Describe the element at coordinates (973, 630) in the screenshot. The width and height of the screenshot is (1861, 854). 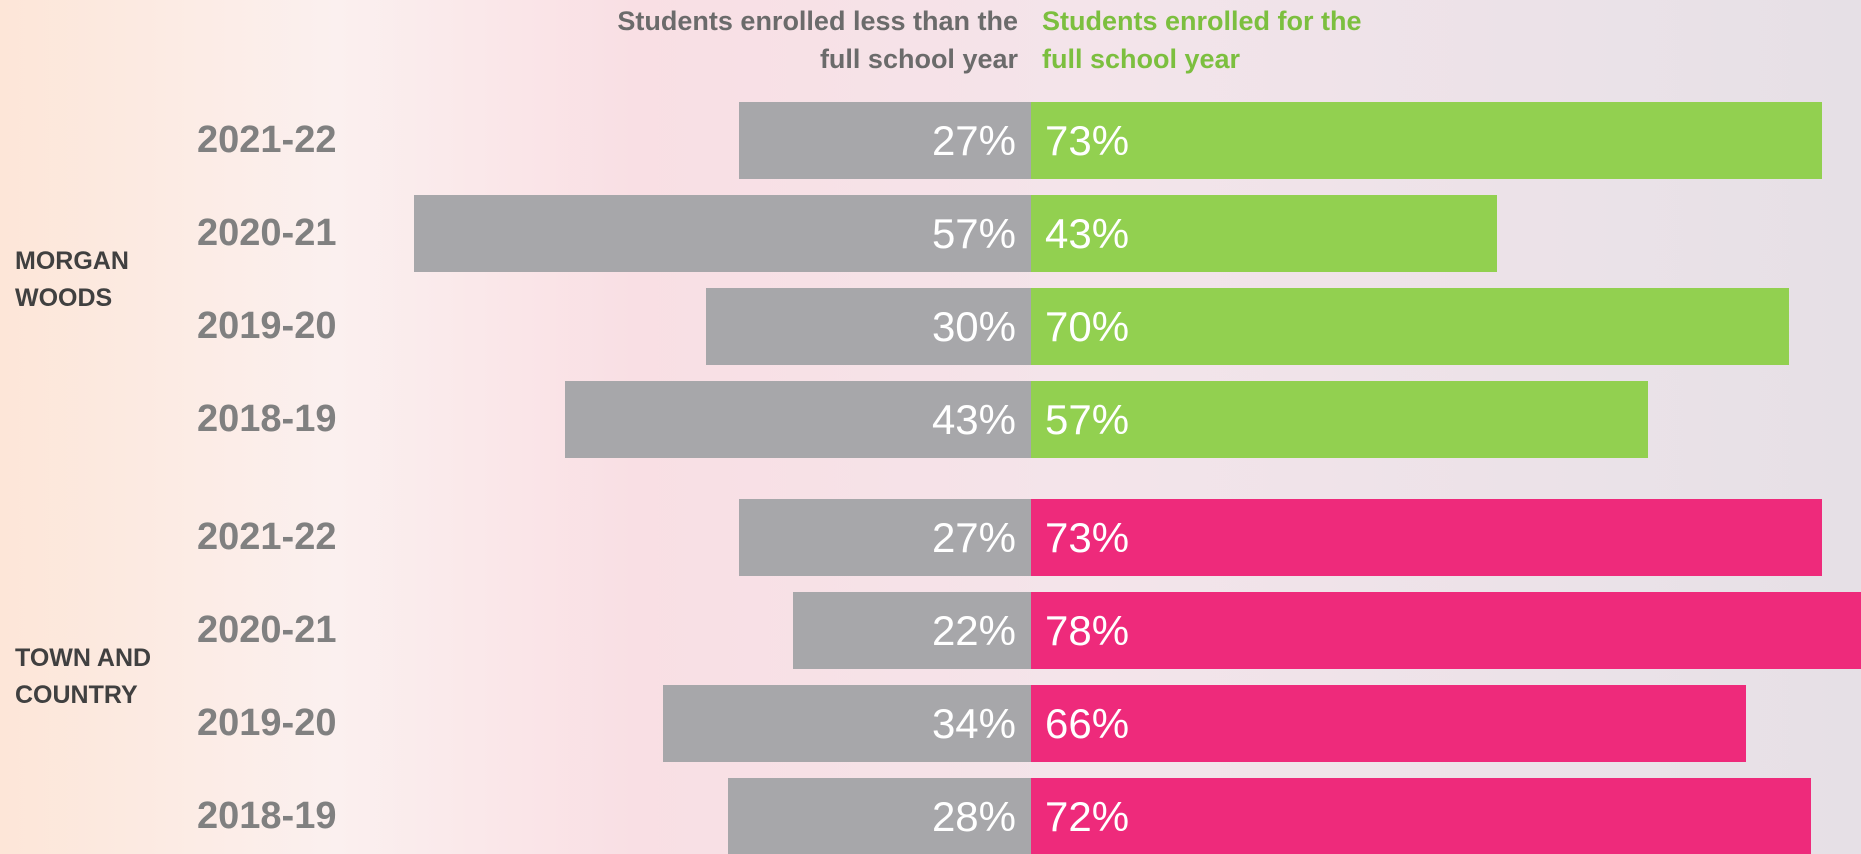
I see `value-label: 22%` at that location.